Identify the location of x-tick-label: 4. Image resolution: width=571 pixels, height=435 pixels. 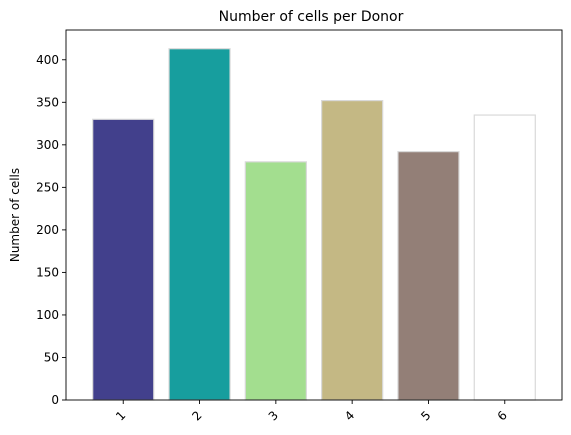
(349, 415).